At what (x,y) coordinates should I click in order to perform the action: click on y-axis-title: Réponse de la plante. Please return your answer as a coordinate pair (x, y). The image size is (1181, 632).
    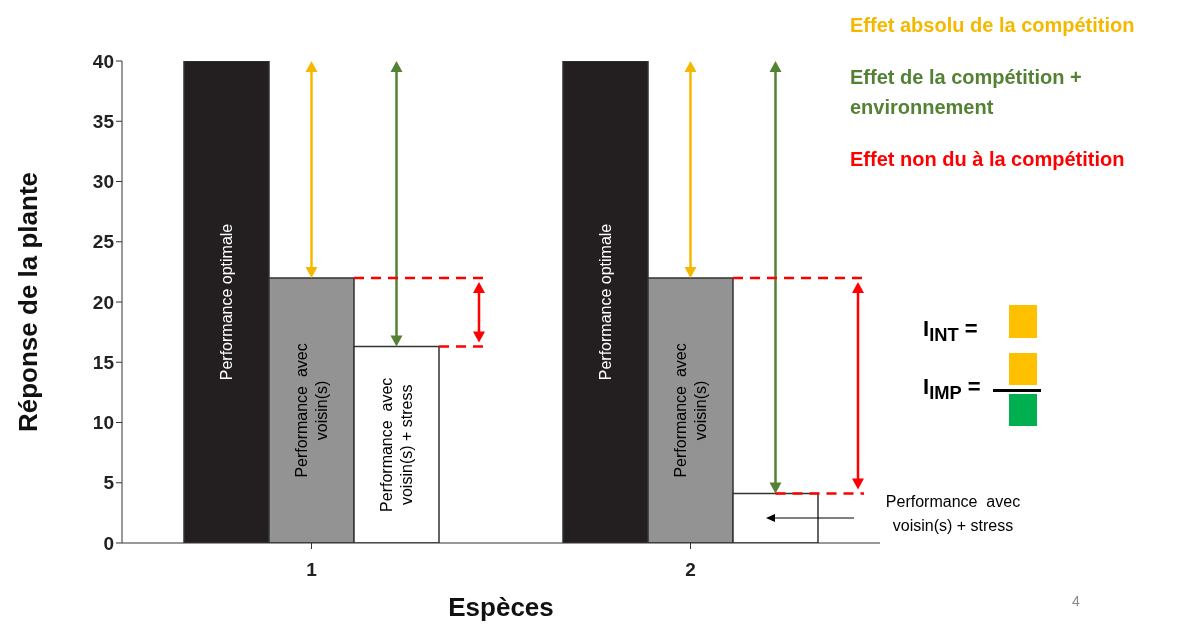
    Looking at the image, I should click on (28, 302).